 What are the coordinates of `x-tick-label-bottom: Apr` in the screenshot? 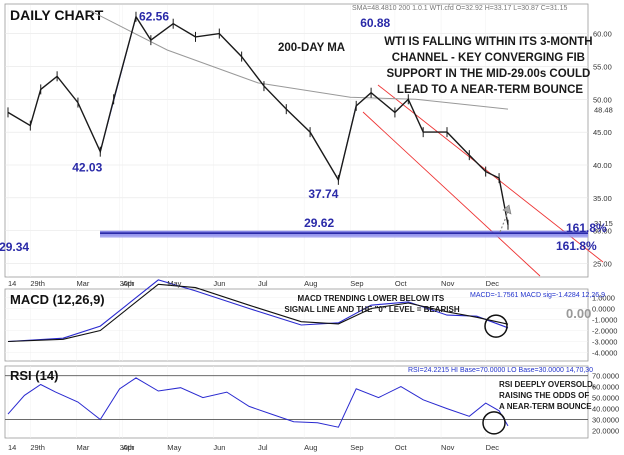 It's located at (129, 447).